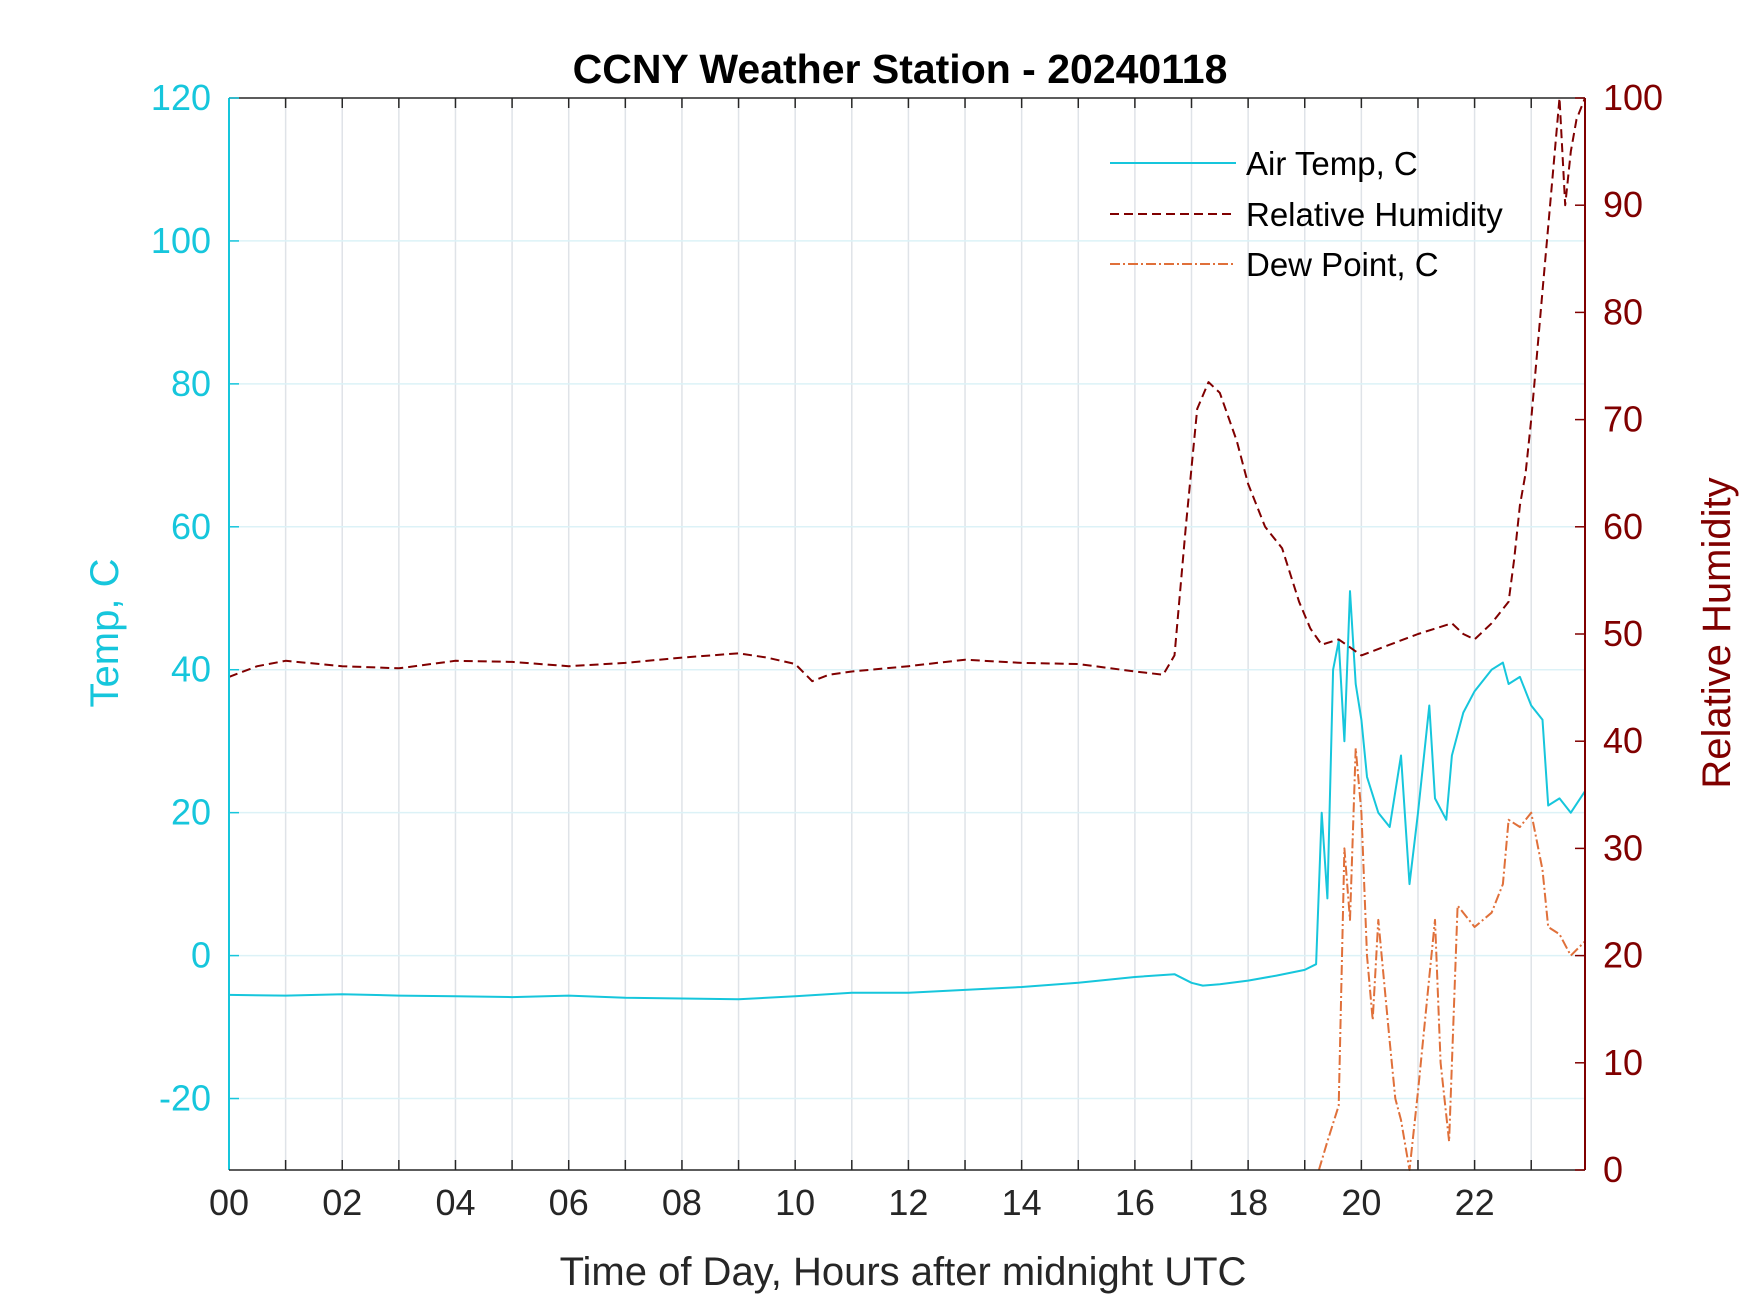  Describe the element at coordinates (682, 1202) in the screenshot. I see `x-tick-label: 08` at that location.